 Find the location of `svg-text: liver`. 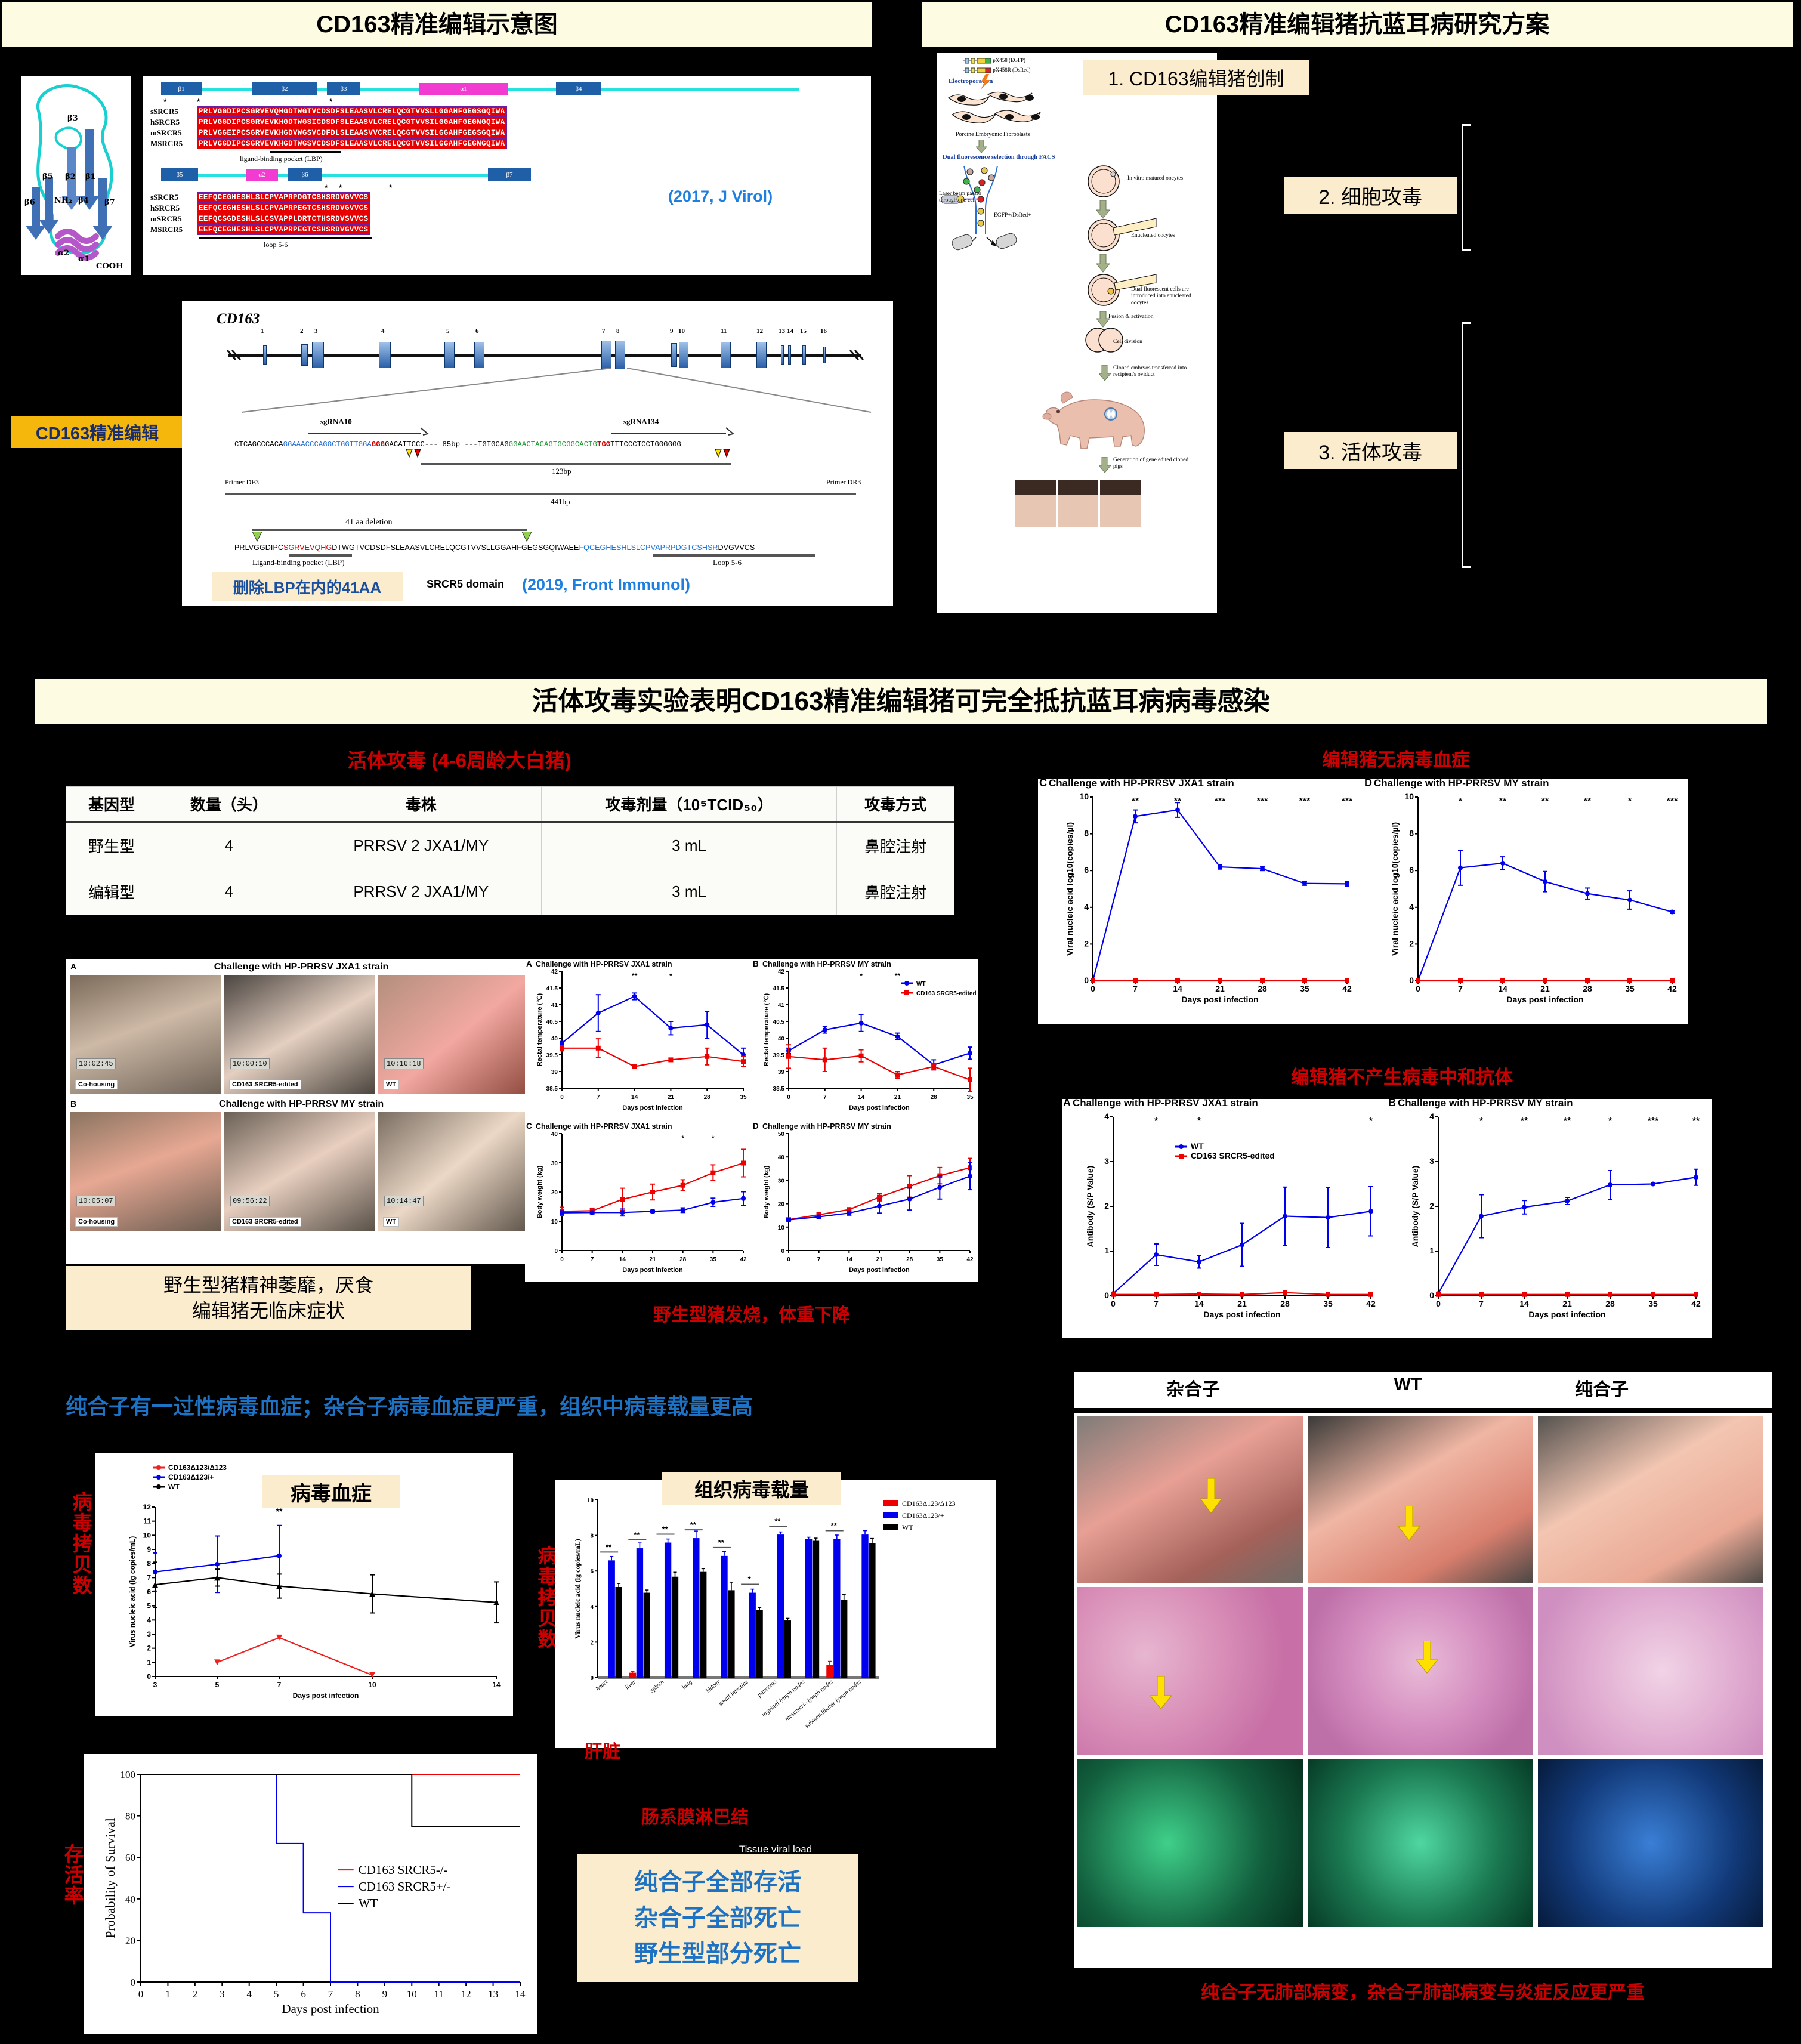

svg-text: liver is located at coordinates (631, 1684).